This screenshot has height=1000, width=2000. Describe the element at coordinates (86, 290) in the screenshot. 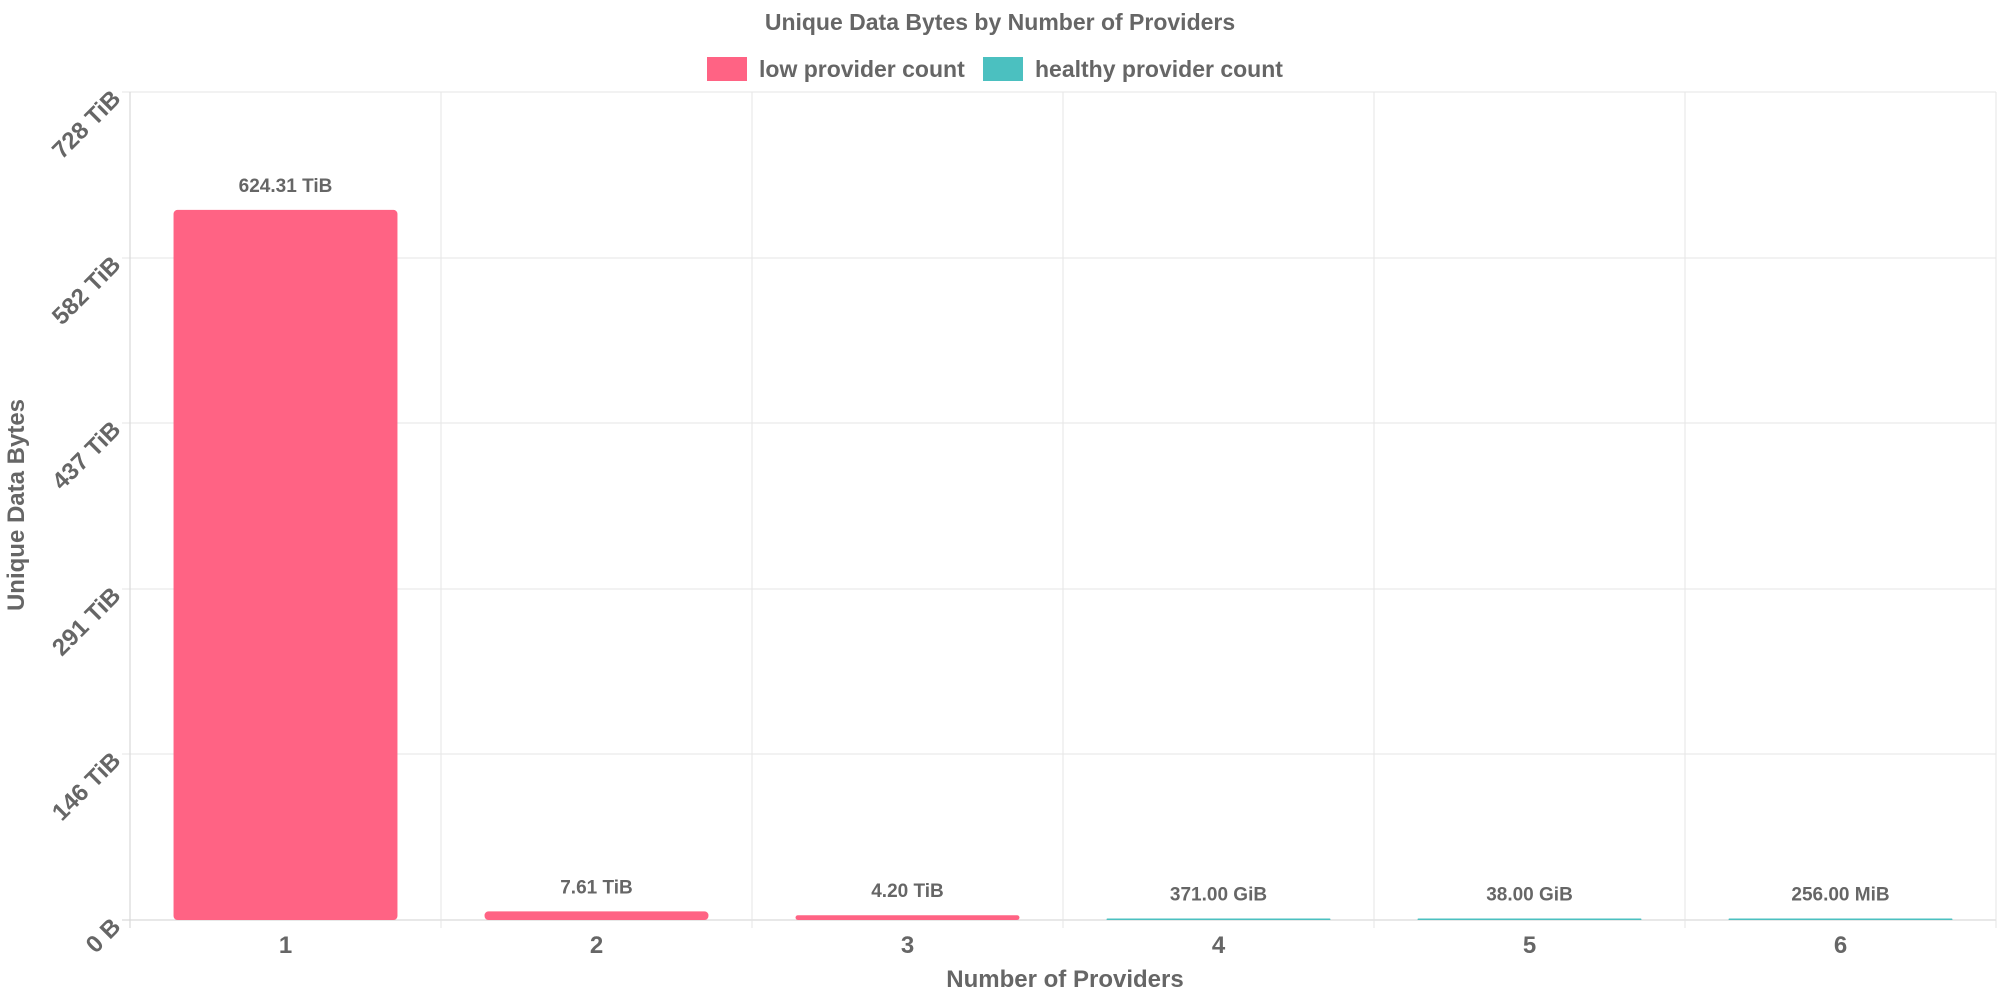

I see `y-tick-label: 582 TiB` at that location.